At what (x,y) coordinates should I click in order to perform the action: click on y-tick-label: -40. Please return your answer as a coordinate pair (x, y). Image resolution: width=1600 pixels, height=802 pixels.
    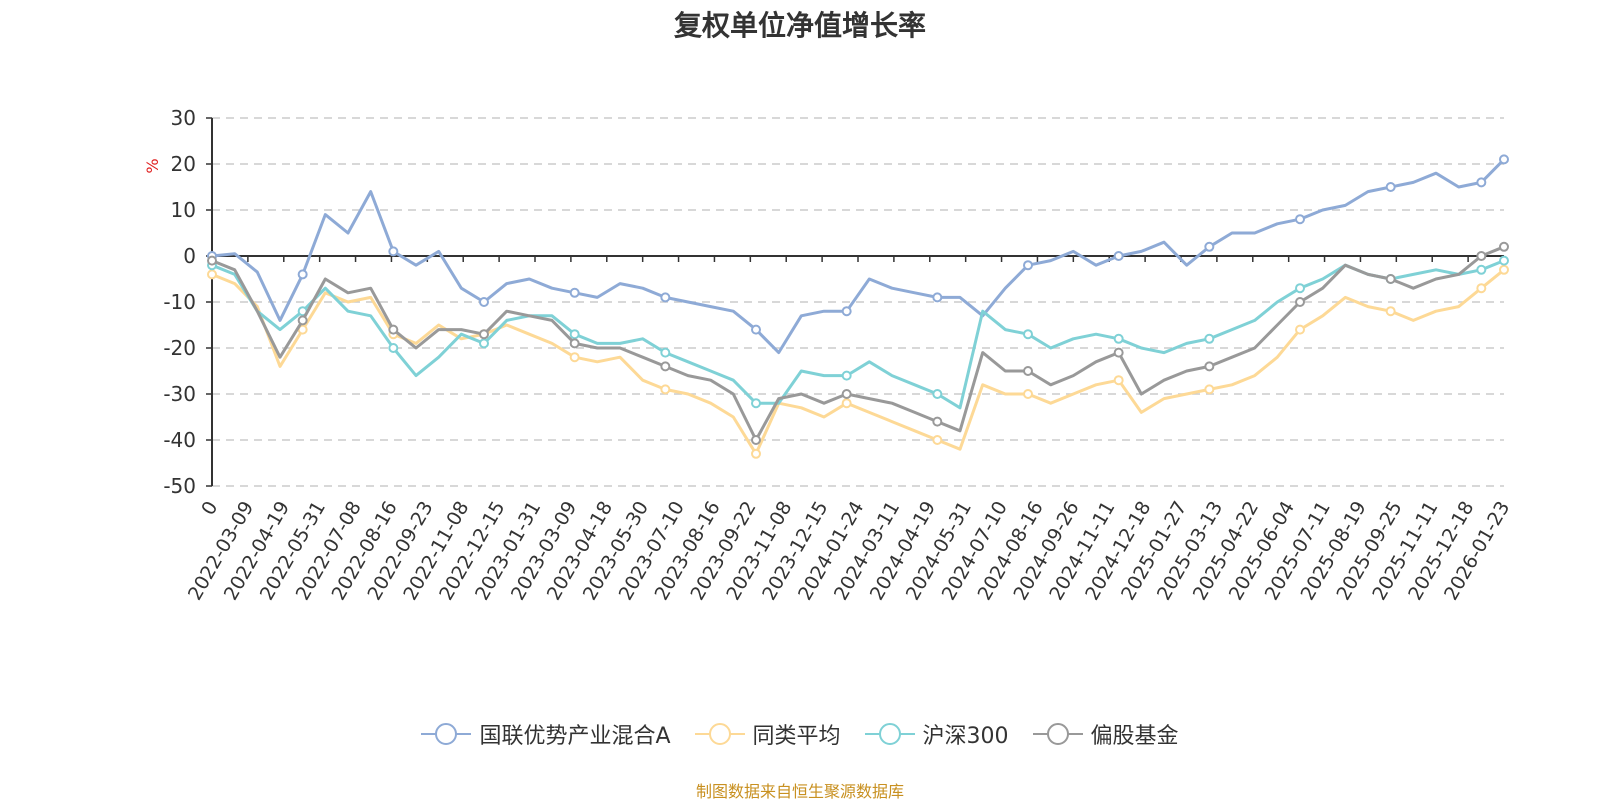
    Looking at the image, I should click on (179, 440).